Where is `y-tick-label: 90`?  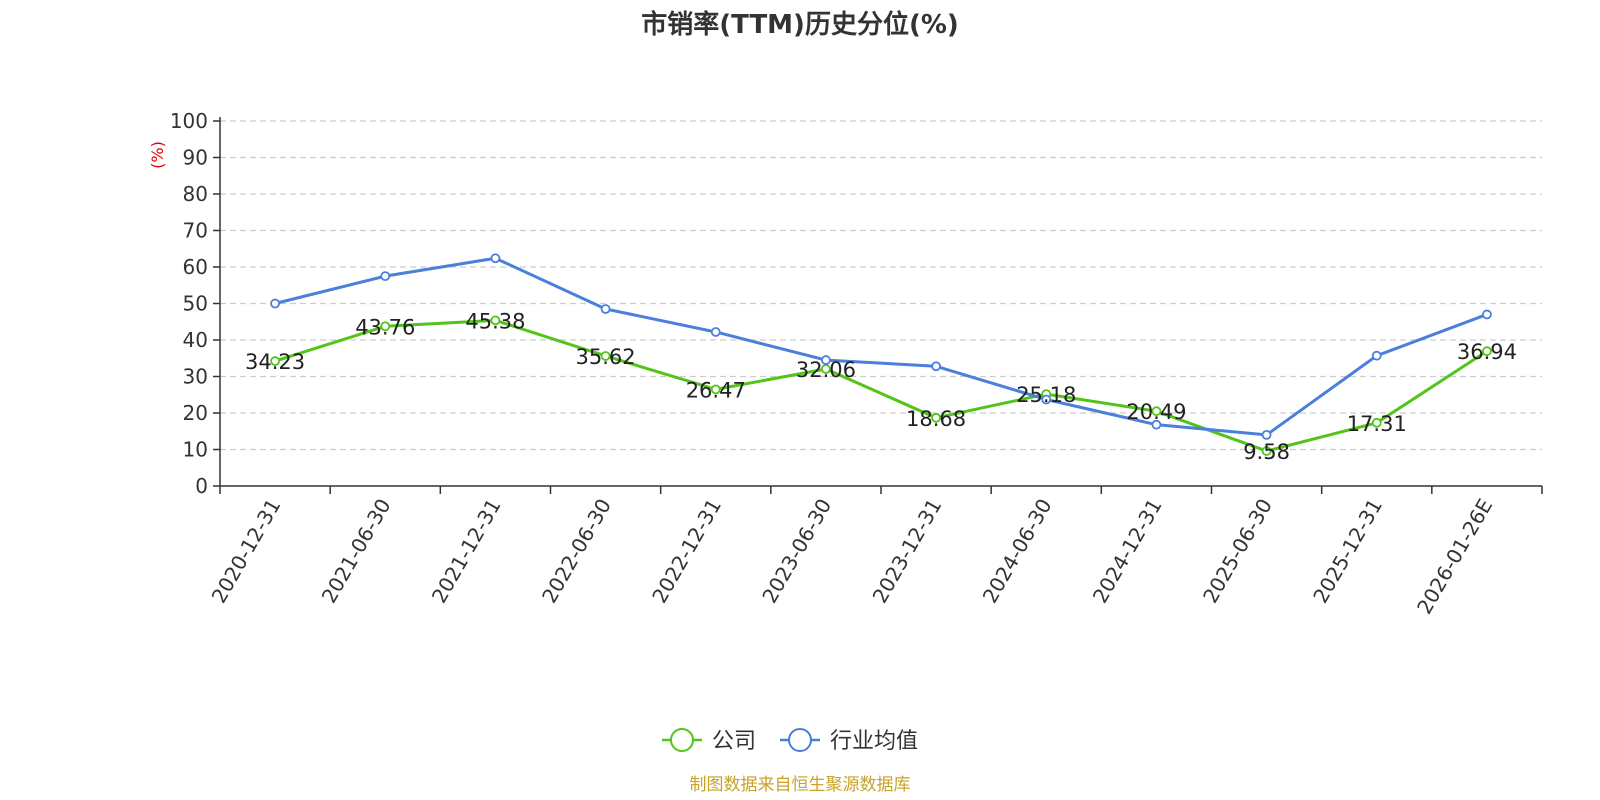
y-tick-label: 90 is located at coordinates (195, 158).